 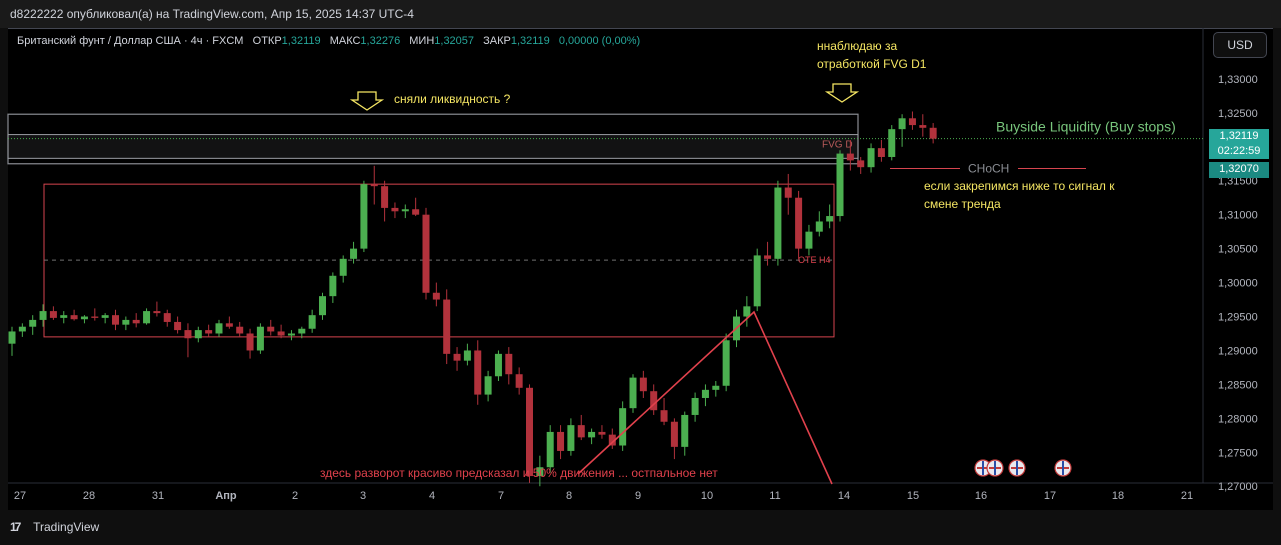 What do you see at coordinates (158, 496) in the screenshot?
I see `x-tick-label: 31` at bounding box center [158, 496].